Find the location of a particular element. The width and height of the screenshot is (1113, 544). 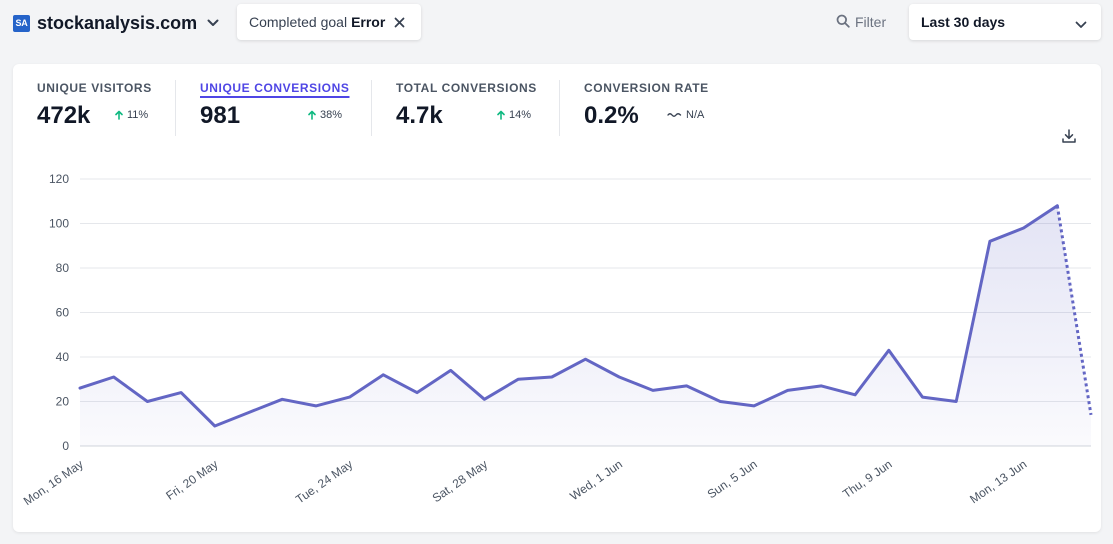

stat-change: 11% is located at coordinates (131, 115).